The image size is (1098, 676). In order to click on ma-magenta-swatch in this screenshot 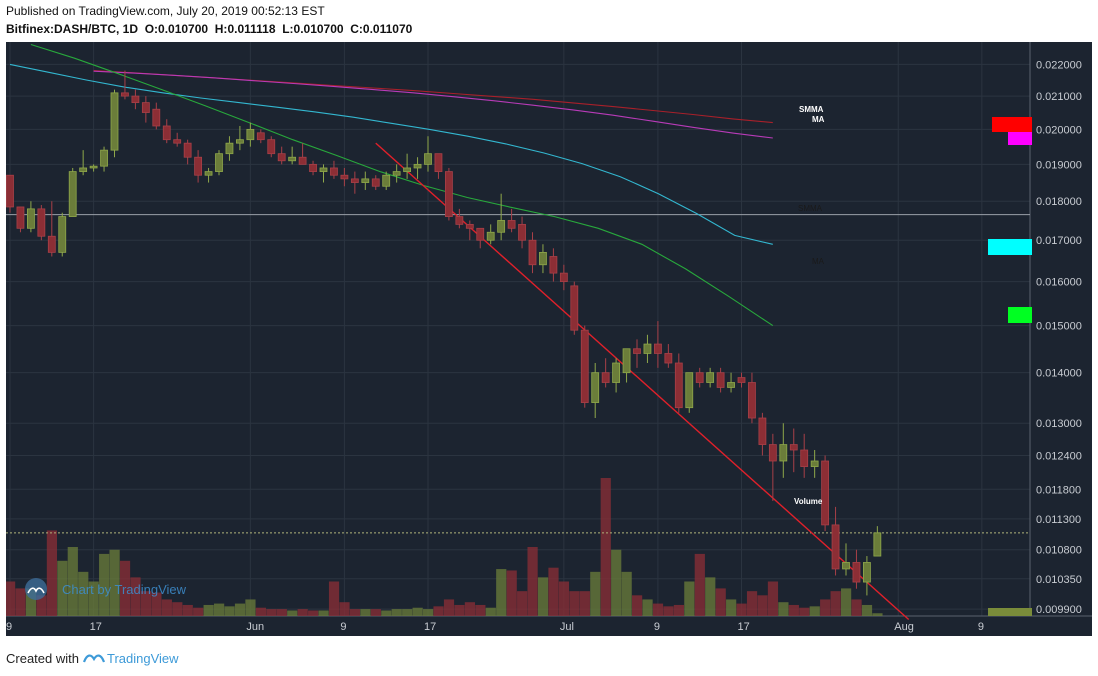, I will do `click(1020, 138)`.